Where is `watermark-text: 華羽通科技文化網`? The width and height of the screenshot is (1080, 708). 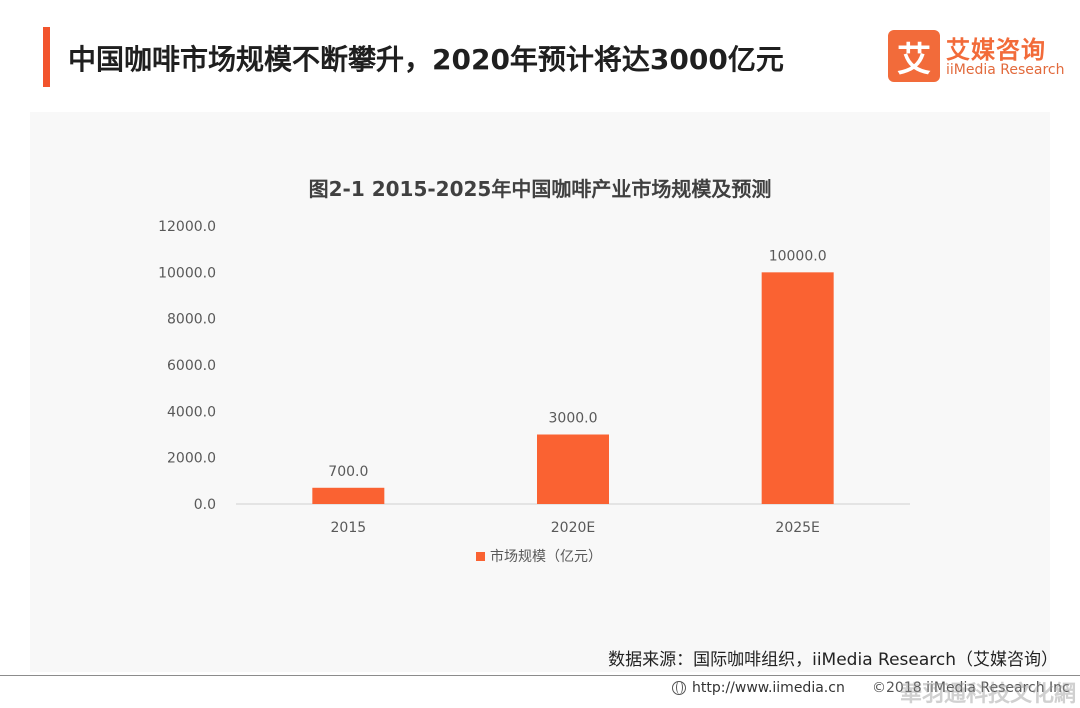
watermark-text: 華羽通科技文化網 is located at coordinates (988, 694).